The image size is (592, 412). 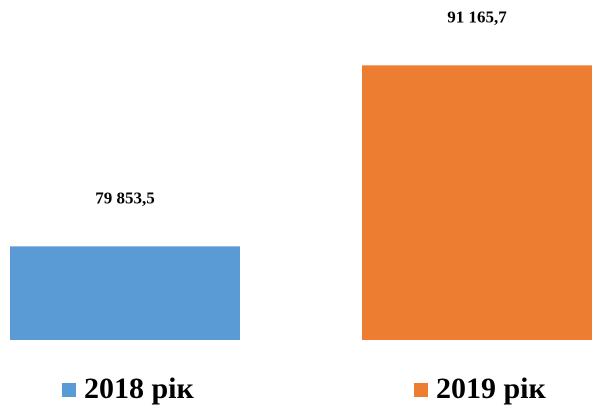 What do you see at coordinates (477, 16) in the screenshot?
I see `value-label: 91 165,7` at bounding box center [477, 16].